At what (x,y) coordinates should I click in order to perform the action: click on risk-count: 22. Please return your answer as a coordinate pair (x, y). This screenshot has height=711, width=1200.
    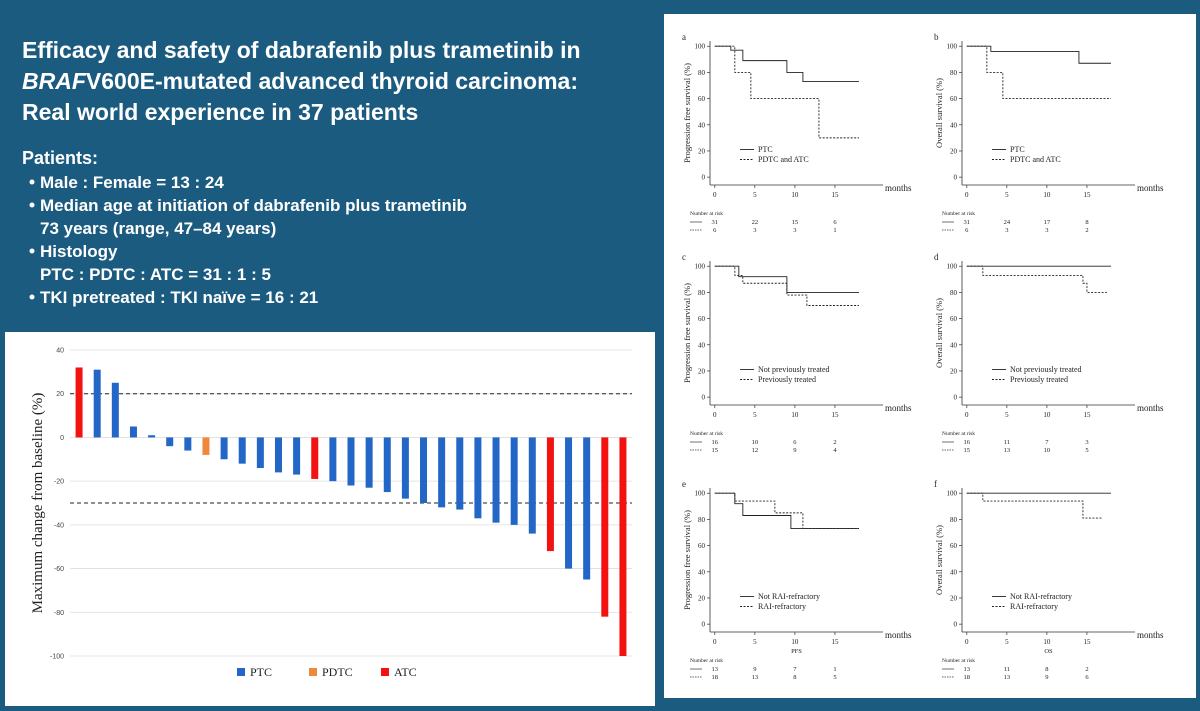
    Looking at the image, I should click on (755, 222).